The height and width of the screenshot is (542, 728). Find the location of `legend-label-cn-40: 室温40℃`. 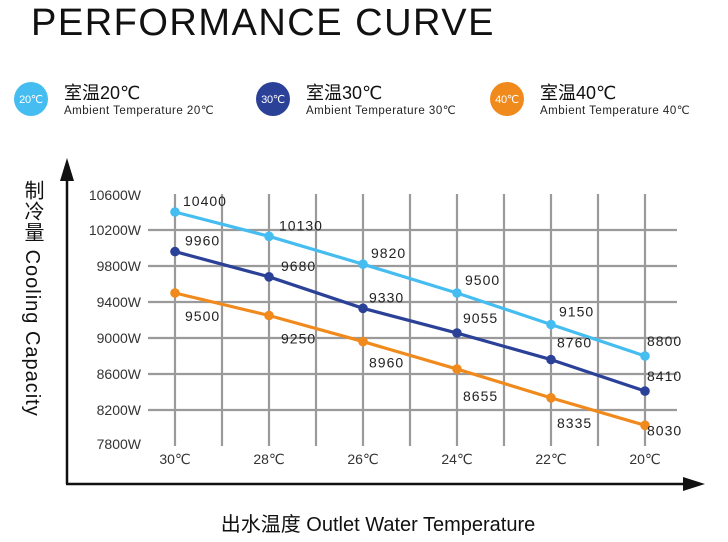

legend-label-cn-40: 室温40℃ is located at coordinates (578, 93).